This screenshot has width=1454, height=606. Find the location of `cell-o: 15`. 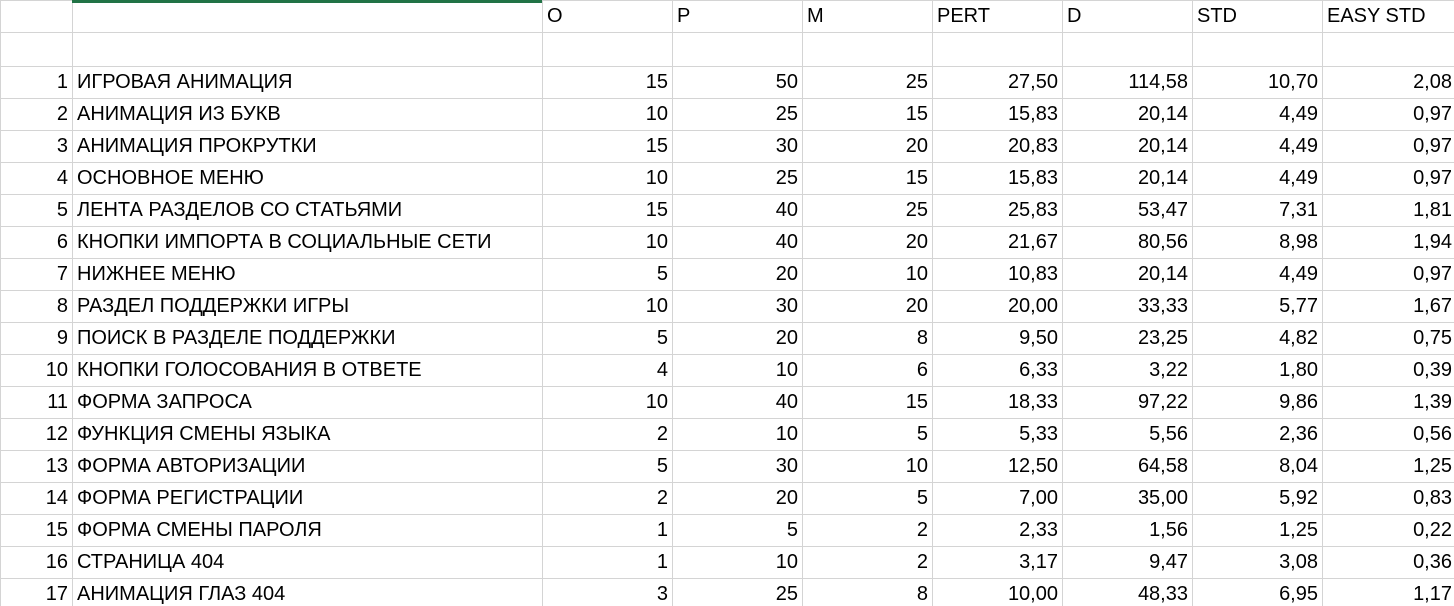

cell-o: 15 is located at coordinates (607, 82).